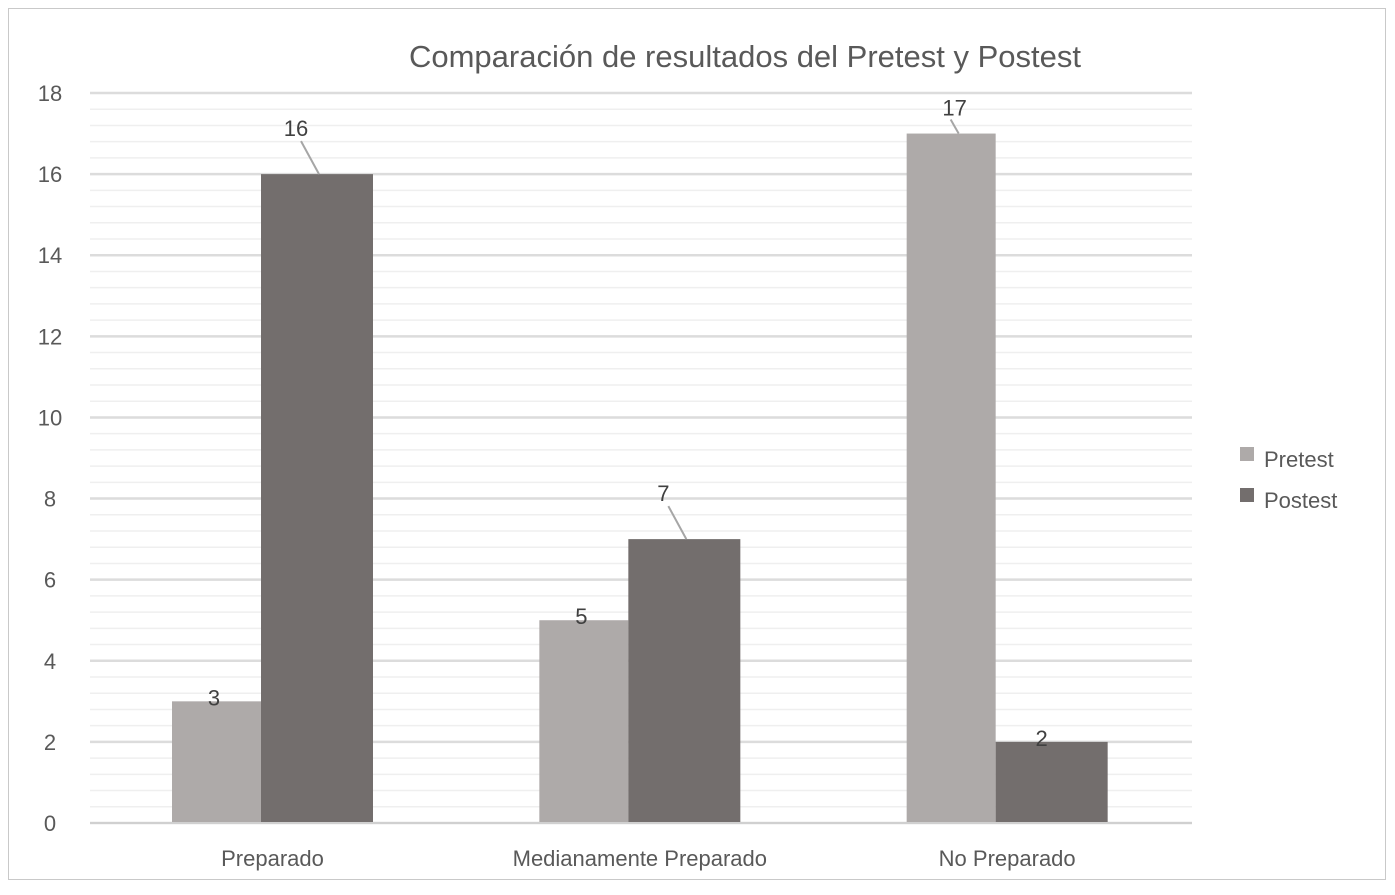 The image size is (1395, 895). Describe the element at coordinates (1042, 738) in the screenshot. I see `data-label: 2` at that location.